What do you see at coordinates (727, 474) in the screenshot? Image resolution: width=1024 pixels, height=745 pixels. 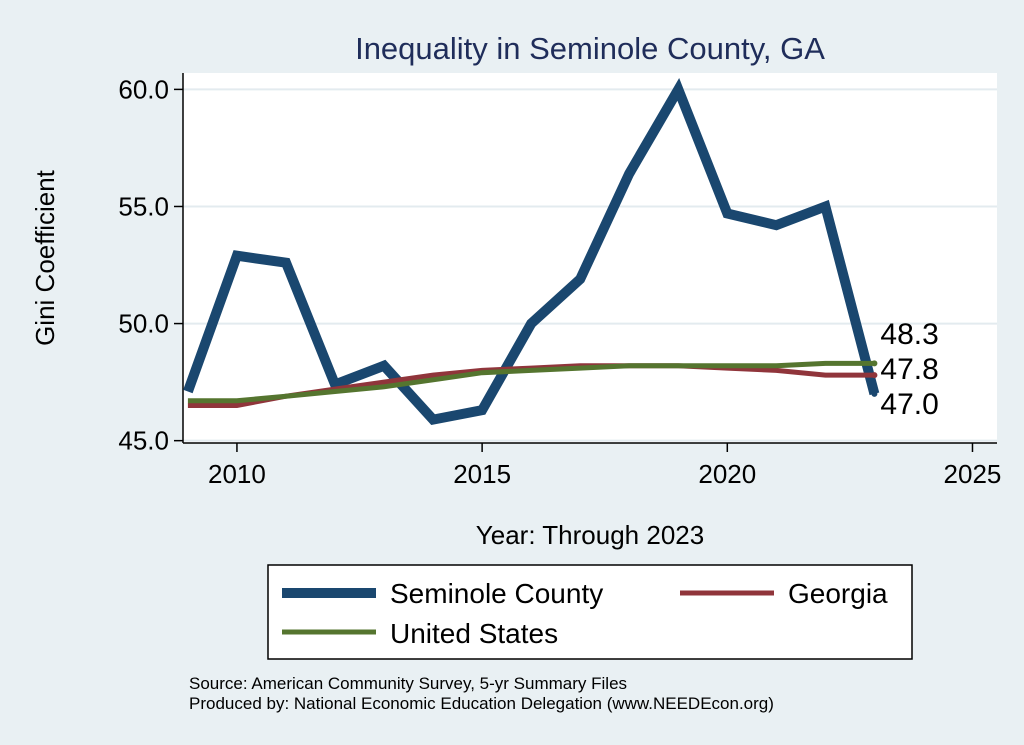 I see `x-tick-label: 2020` at bounding box center [727, 474].